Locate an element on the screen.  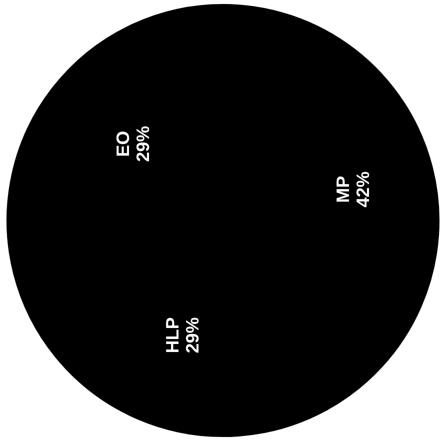
slice-label: MP is located at coordinates (343, 189).